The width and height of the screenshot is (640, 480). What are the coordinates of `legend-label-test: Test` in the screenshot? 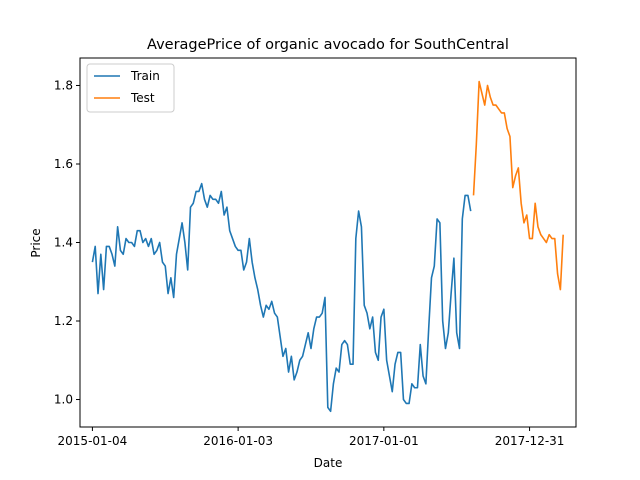 It's located at (142, 98).